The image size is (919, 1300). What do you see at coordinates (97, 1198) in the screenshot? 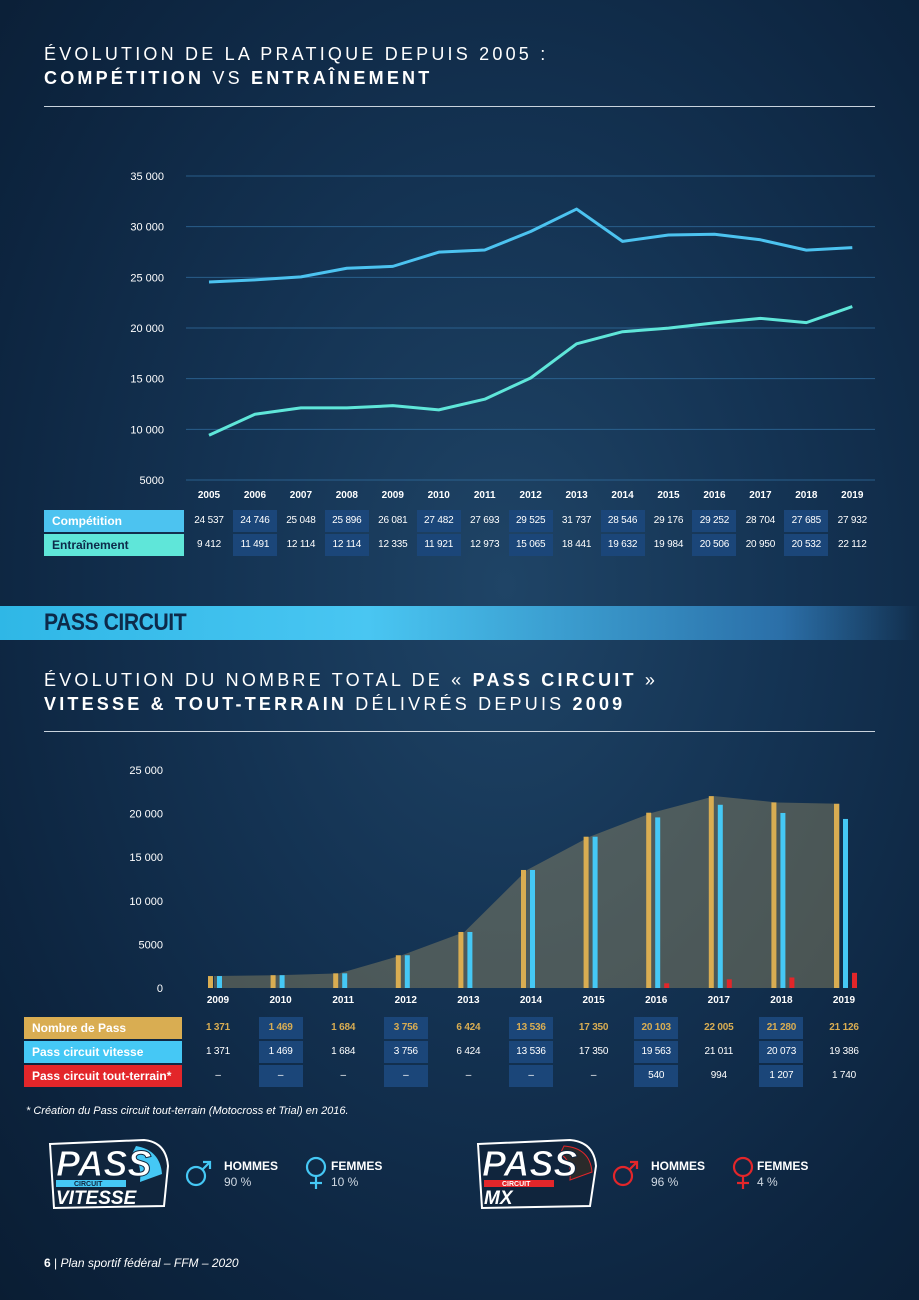
I see `svg-text: VITESSE` at bounding box center [97, 1198].